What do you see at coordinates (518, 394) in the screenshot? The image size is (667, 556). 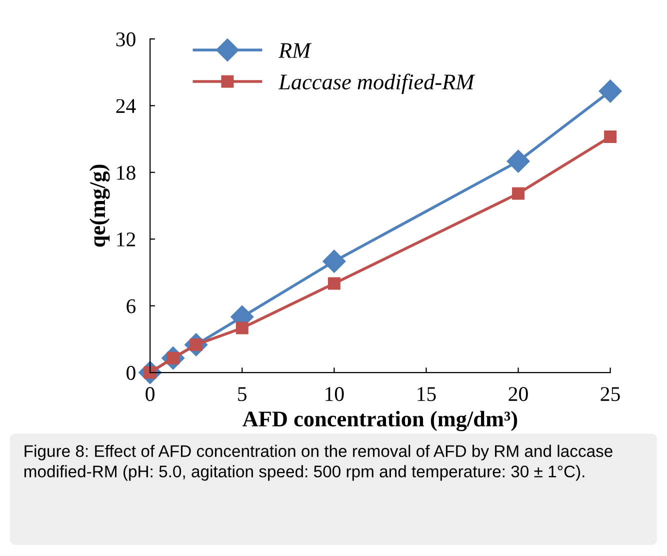 I see `x-tick-label: 20` at bounding box center [518, 394].